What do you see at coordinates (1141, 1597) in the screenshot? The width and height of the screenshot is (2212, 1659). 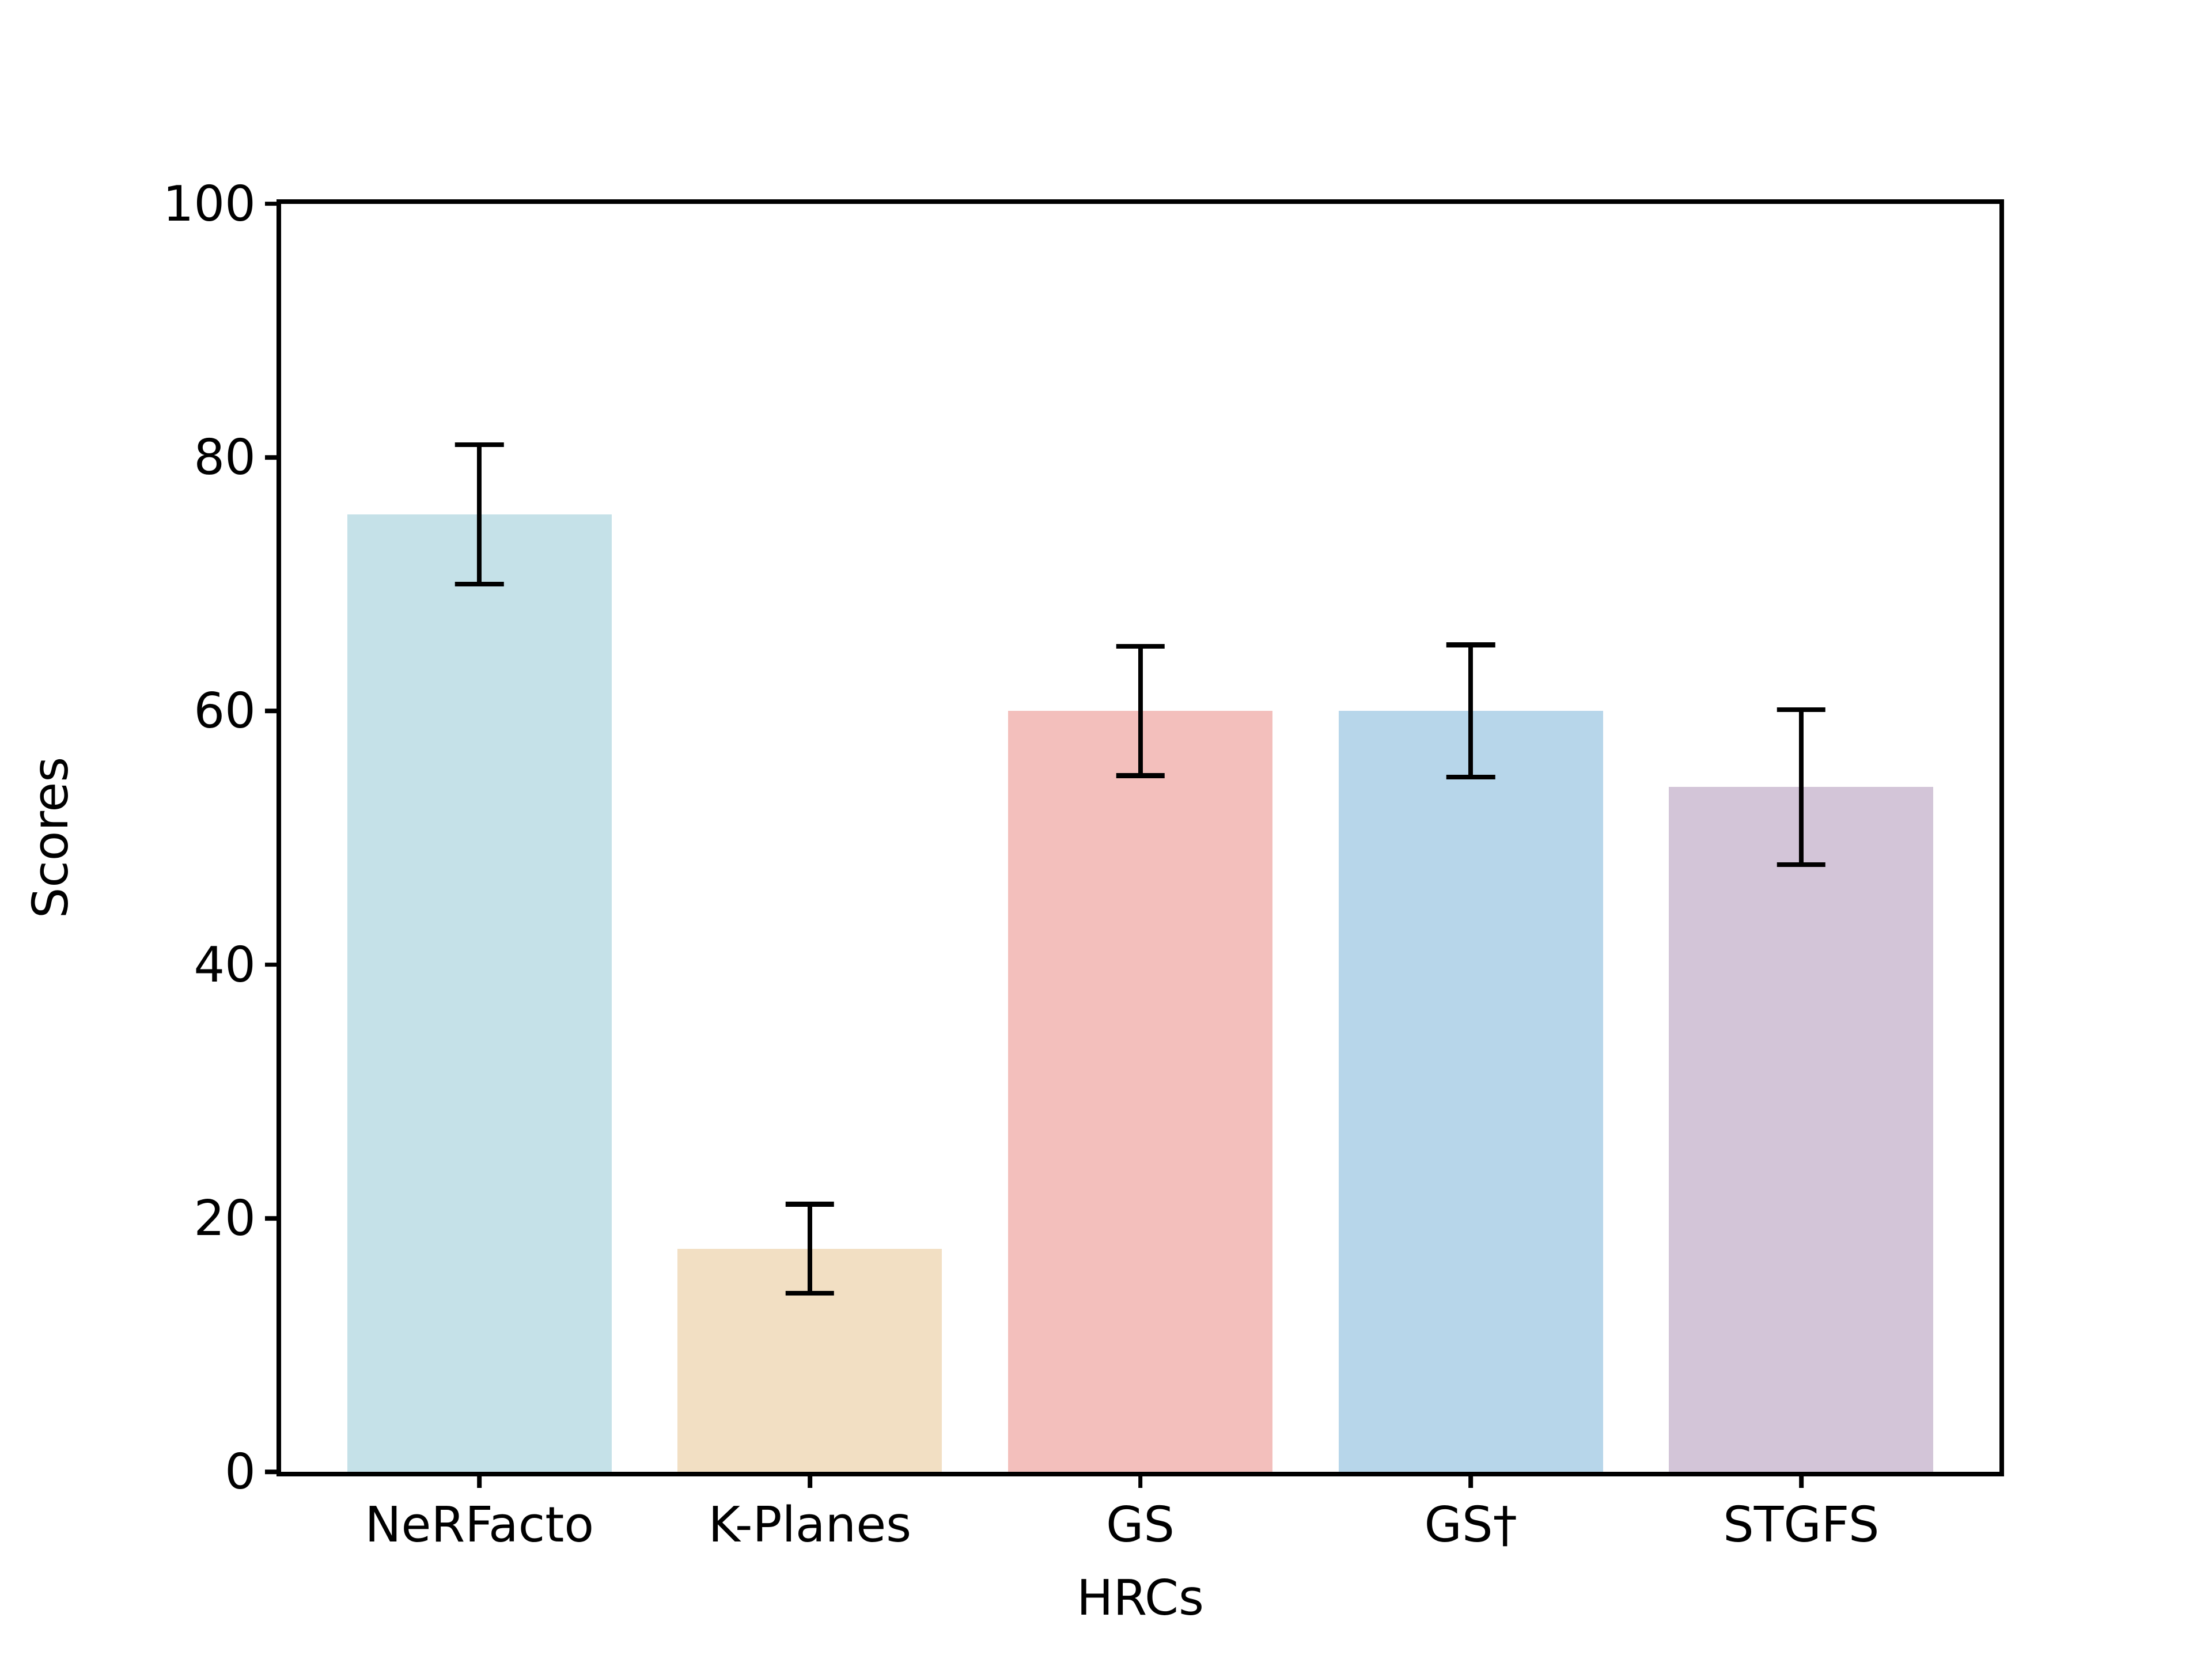 I see `x-axis-label: HRCs` at bounding box center [1141, 1597].